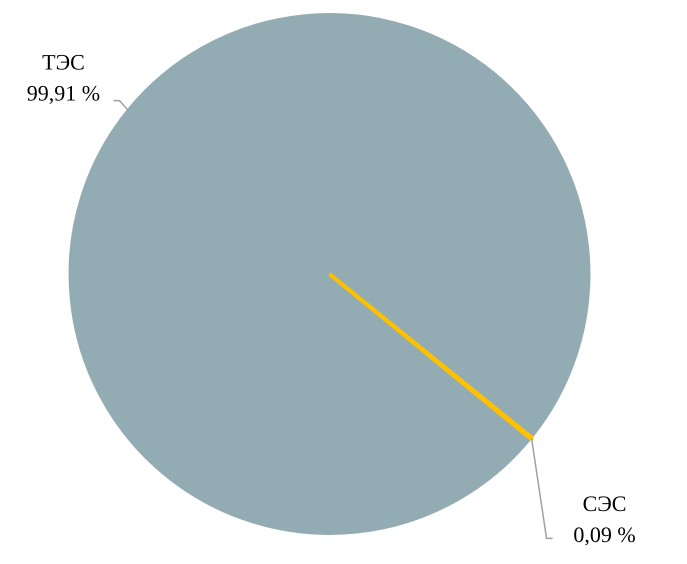 The image size is (687, 564). Describe the element at coordinates (63, 61) in the screenshot. I see `slice-label: ТЭС` at that location.